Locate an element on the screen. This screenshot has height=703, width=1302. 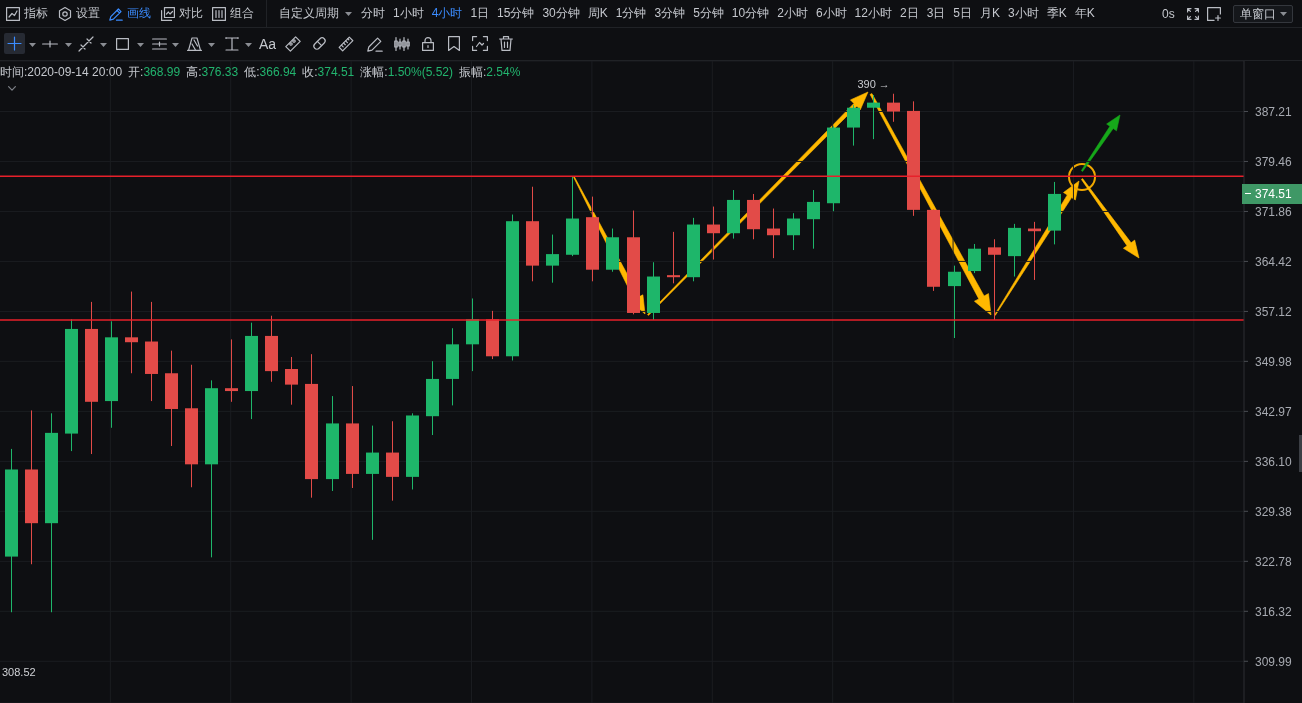
text: 1小时 is located at coordinates (408, 13).